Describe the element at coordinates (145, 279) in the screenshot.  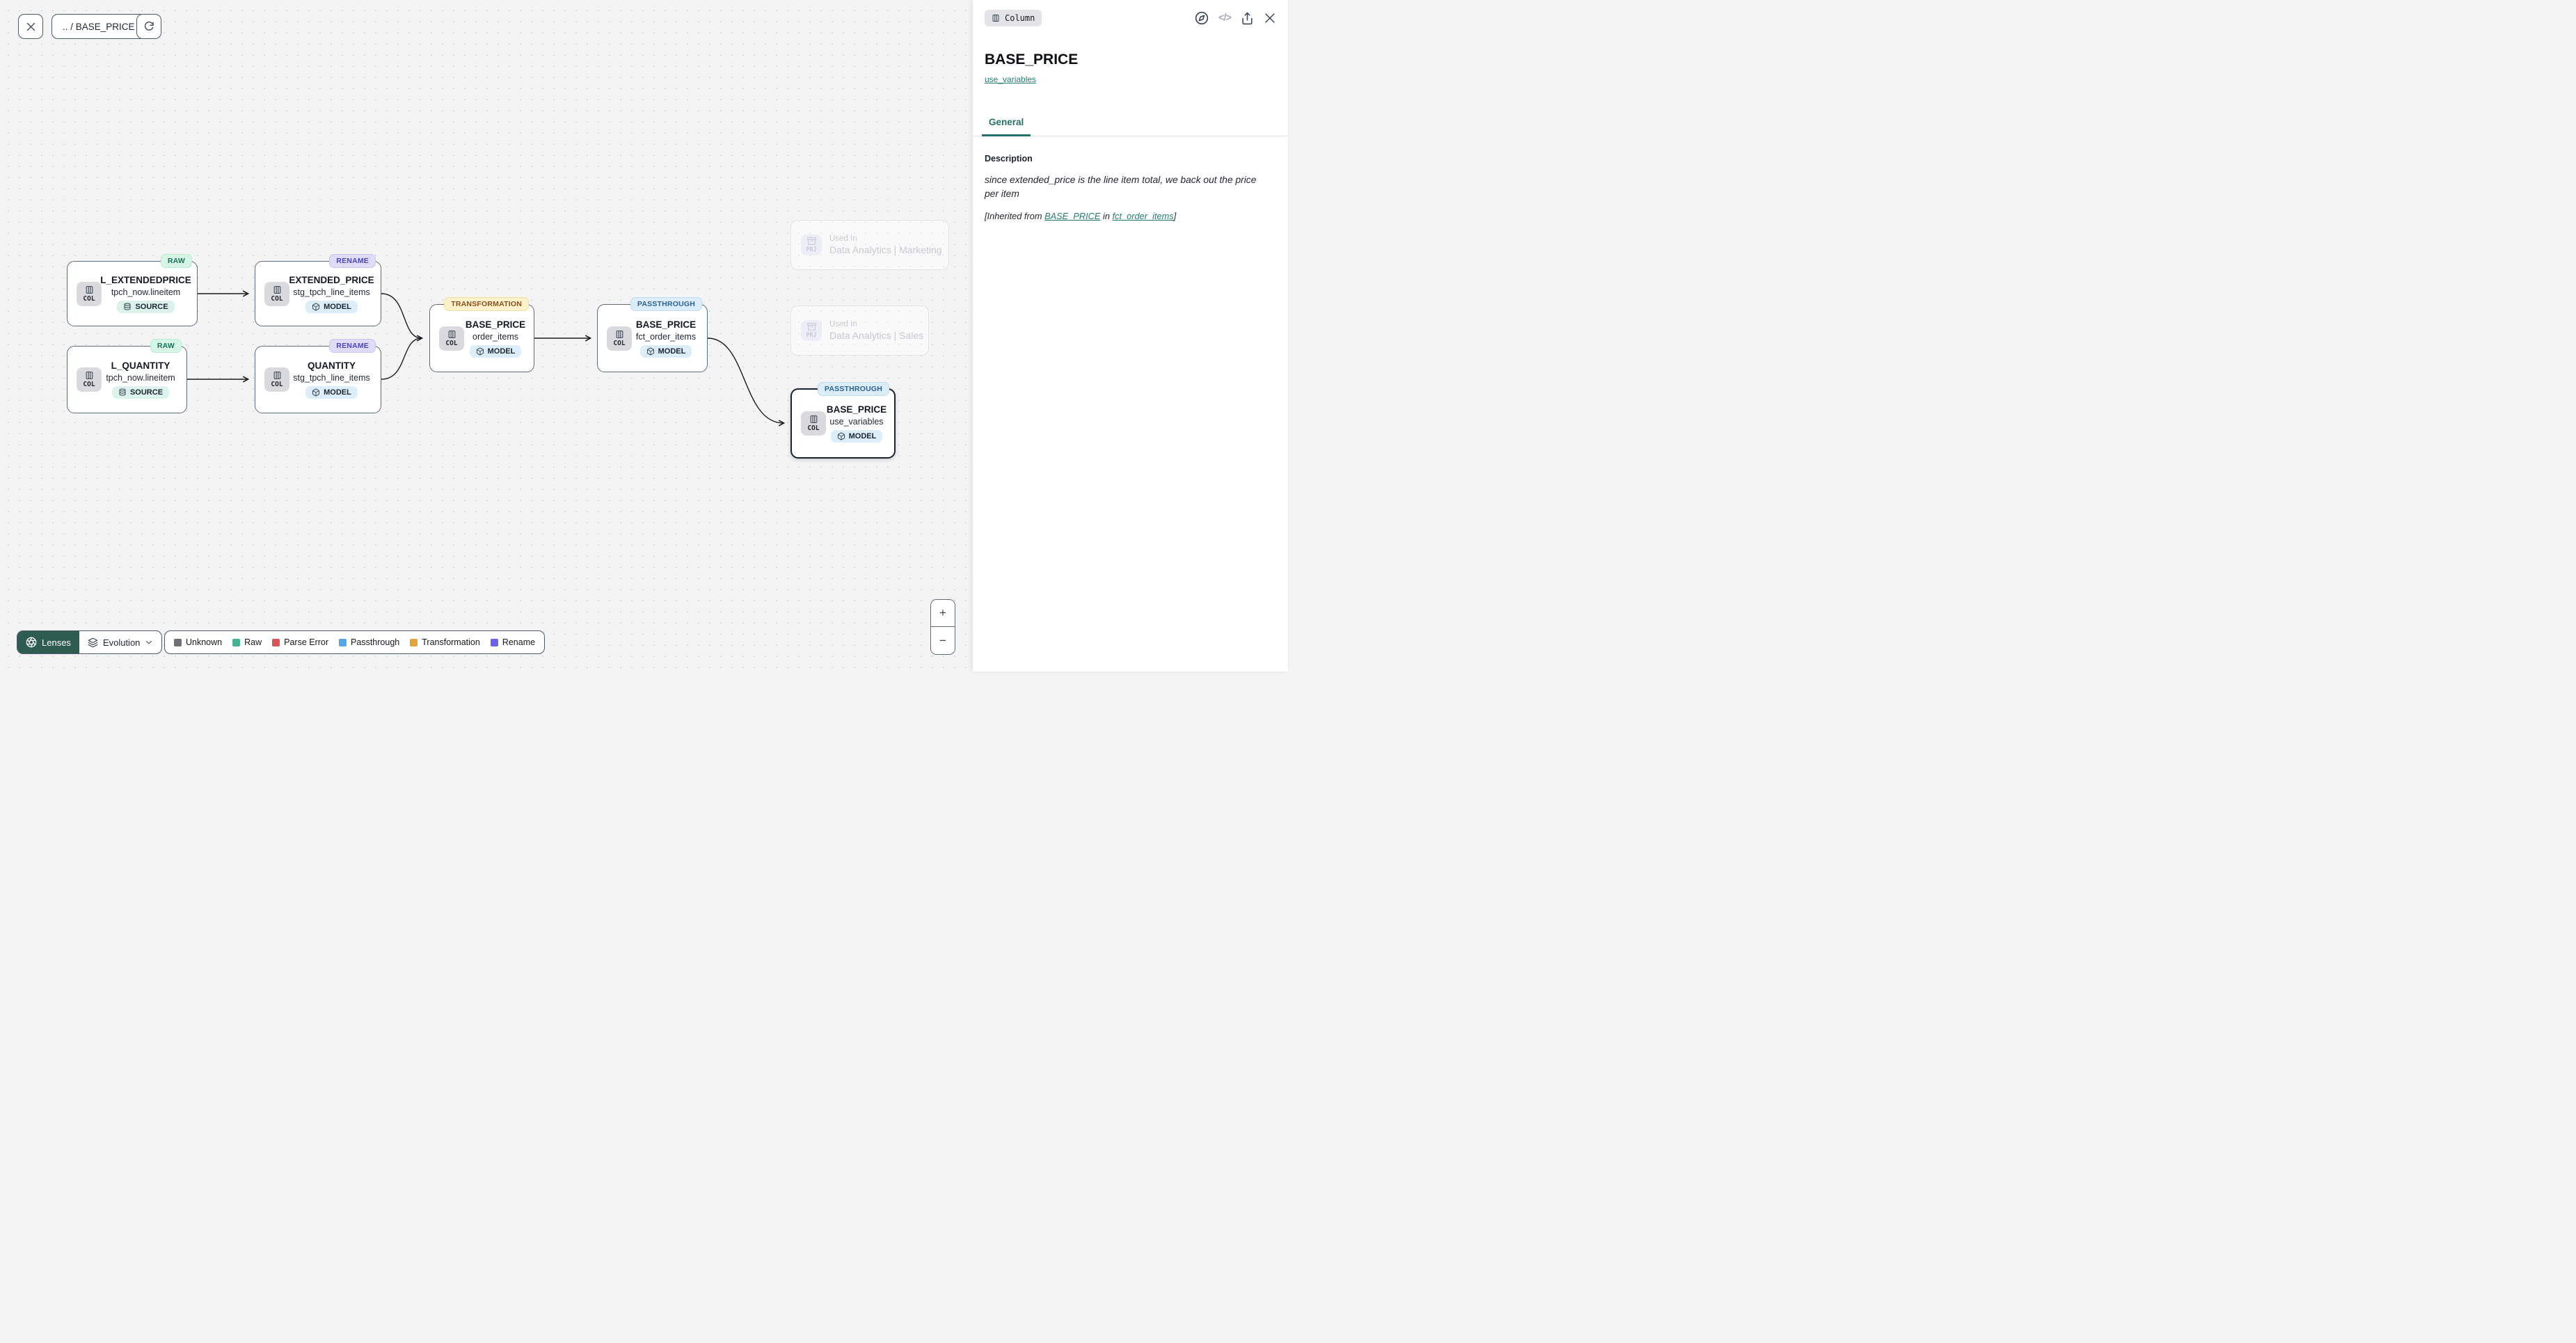
I see `node-title: L_EXTENDEDPRICE` at that location.